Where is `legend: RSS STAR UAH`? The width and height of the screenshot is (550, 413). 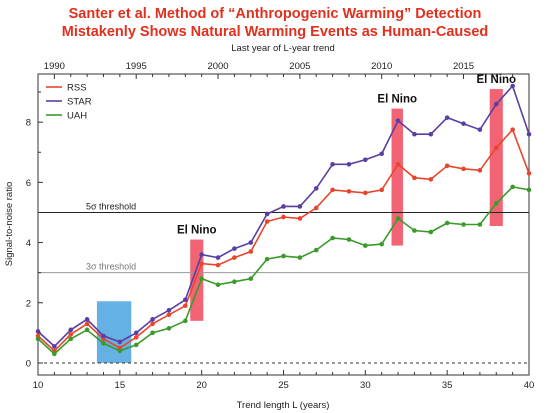
legend: RSS STAR UAH is located at coordinates (69, 102).